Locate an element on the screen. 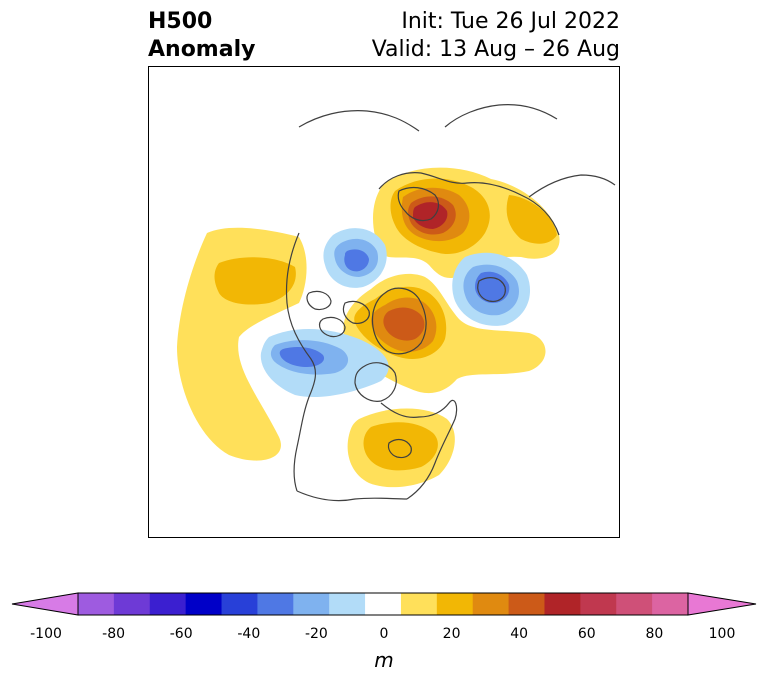  colorbar-svg is located at coordinates (384, 604).